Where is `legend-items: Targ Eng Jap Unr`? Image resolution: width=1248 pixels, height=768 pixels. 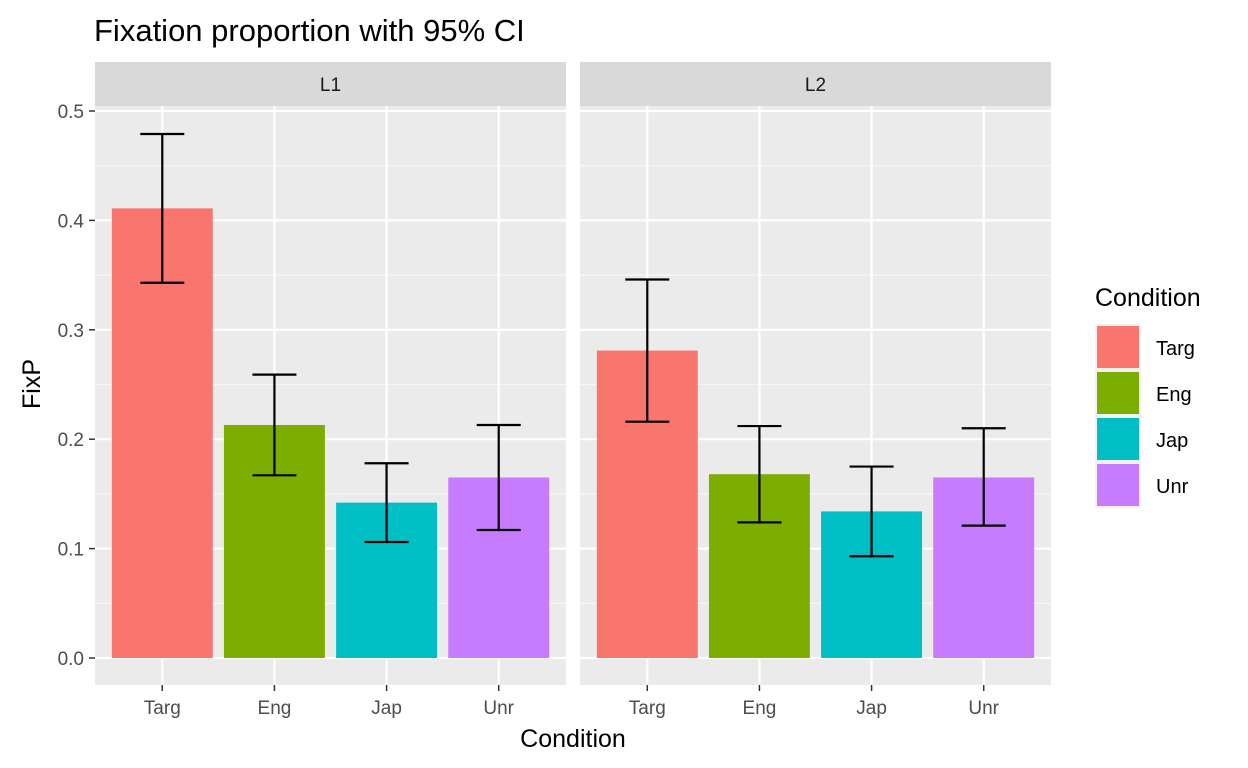 legend-items: Targ Eng Jap Unr is located at coordinates (1145, 416).